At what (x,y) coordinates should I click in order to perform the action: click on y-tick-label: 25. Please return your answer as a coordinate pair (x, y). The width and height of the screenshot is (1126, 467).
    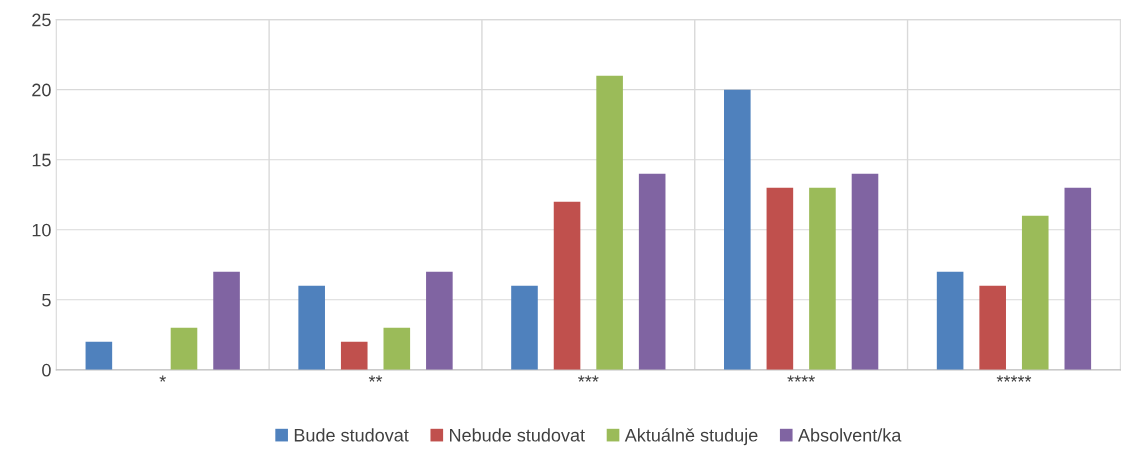
    Looking at the image, I should click on (41, 20).